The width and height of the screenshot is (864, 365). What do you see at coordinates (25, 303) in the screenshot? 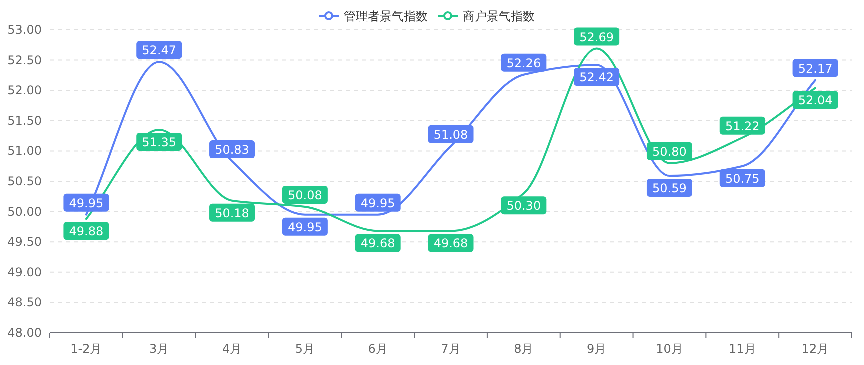
I see `y-tick-label: 48.50` at bounding box center [25, 303].